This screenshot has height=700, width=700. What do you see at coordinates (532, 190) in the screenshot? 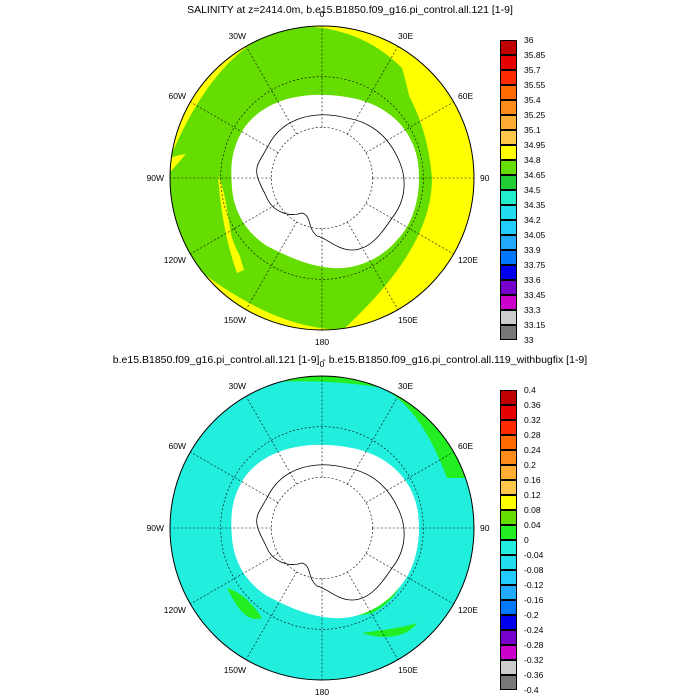
I see `colorbar-tick-label: 34.5` at bounding box center [532, 190].